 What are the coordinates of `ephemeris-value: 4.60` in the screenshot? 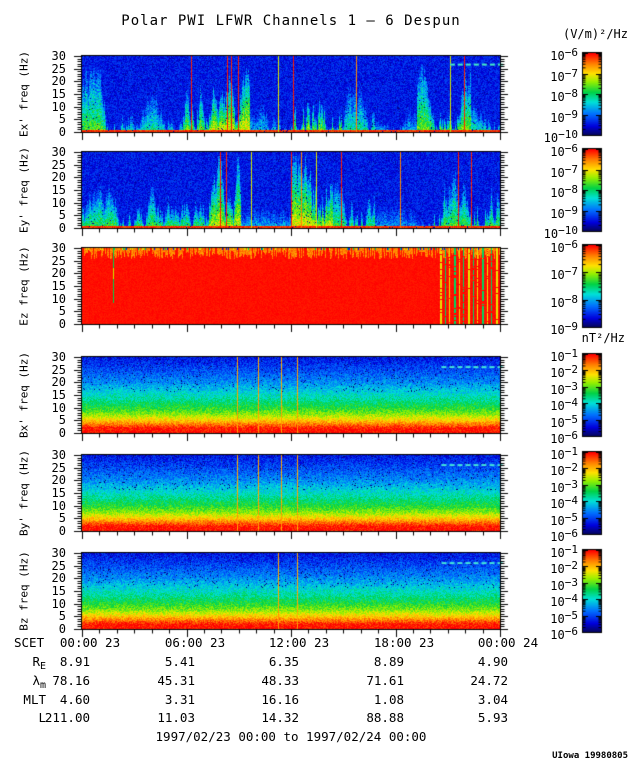 It's located at (74, 699).